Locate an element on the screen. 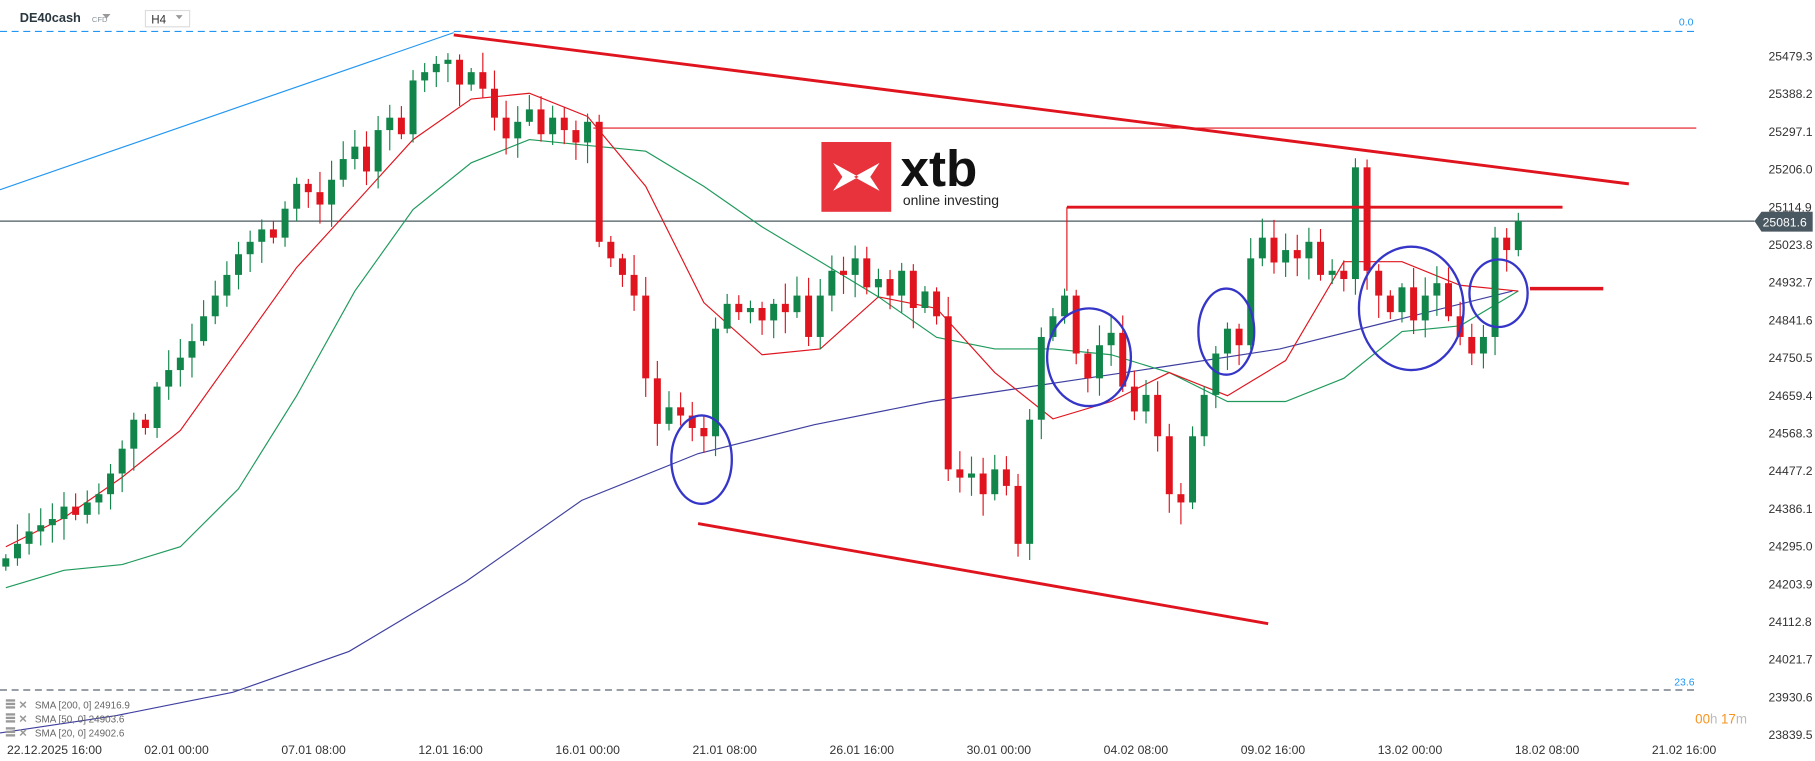  time-tick-label: 16.01 00:00 is located at coordinates (587, 750).